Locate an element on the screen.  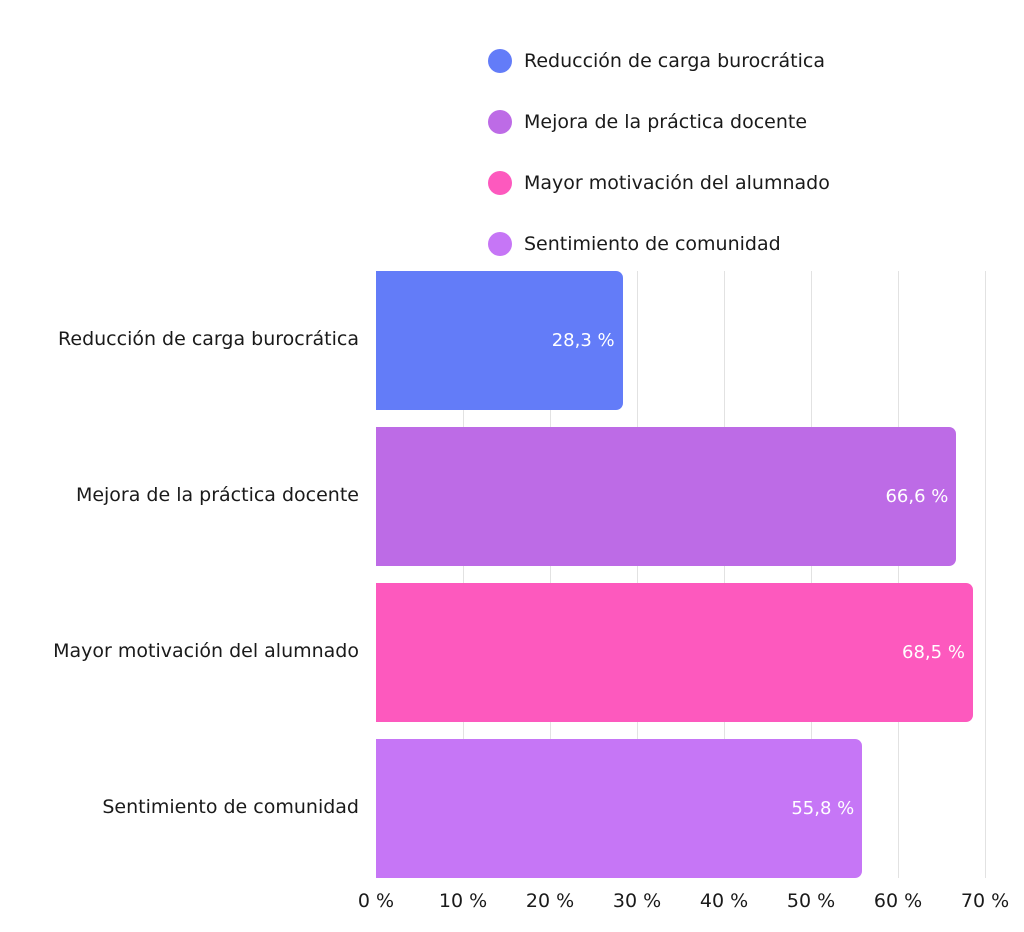
category-label: Reducción de carga burocrática is located at coordinates (208, 339).